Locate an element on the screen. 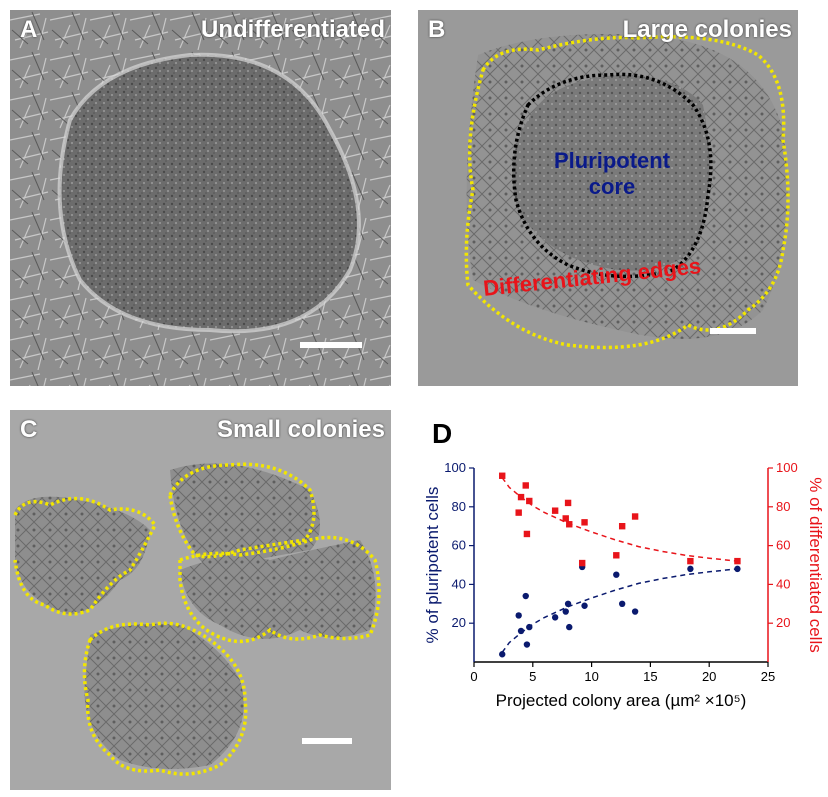 The width and height of the screenshot is (828, 797). core-label-line2: core is located at coordinates (612, 186).